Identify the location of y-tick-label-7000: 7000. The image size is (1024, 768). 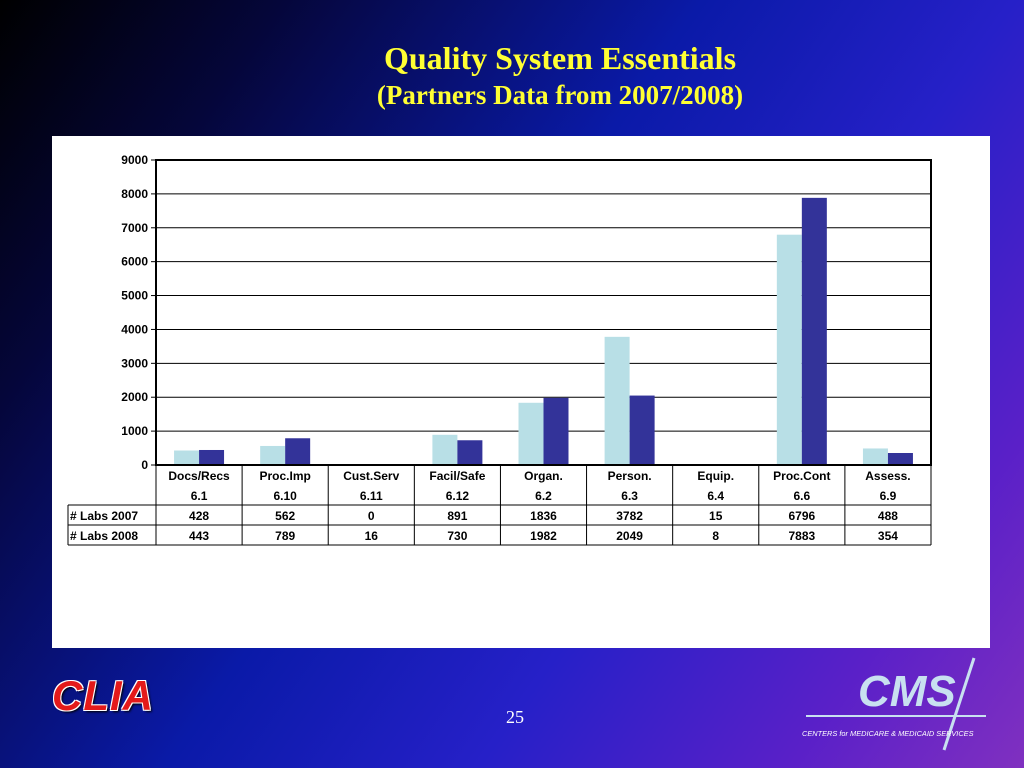
(134, 228).